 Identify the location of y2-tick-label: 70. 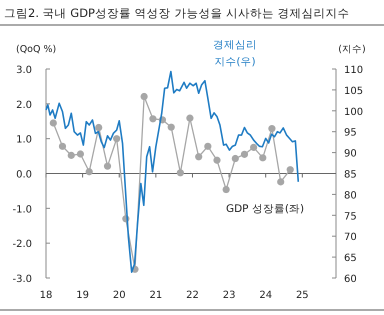
(350, 238).